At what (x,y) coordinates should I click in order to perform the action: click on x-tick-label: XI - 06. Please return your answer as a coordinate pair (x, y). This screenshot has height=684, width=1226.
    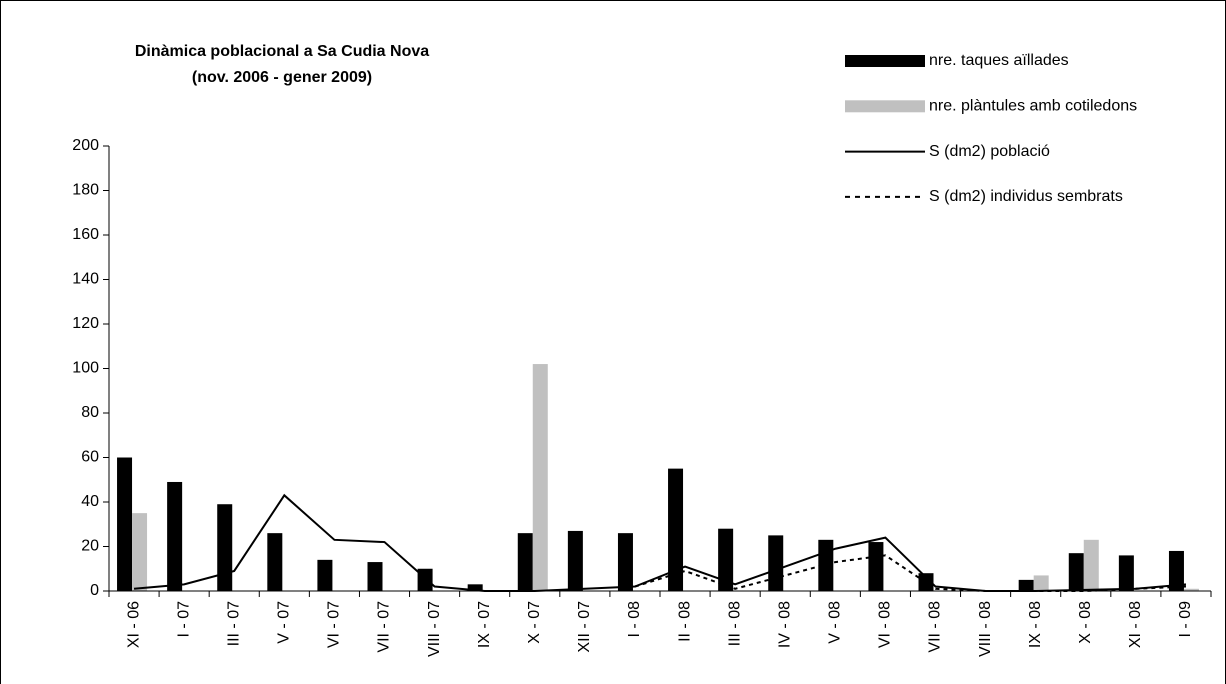
    Looking at the image, I should click on (133, 624).